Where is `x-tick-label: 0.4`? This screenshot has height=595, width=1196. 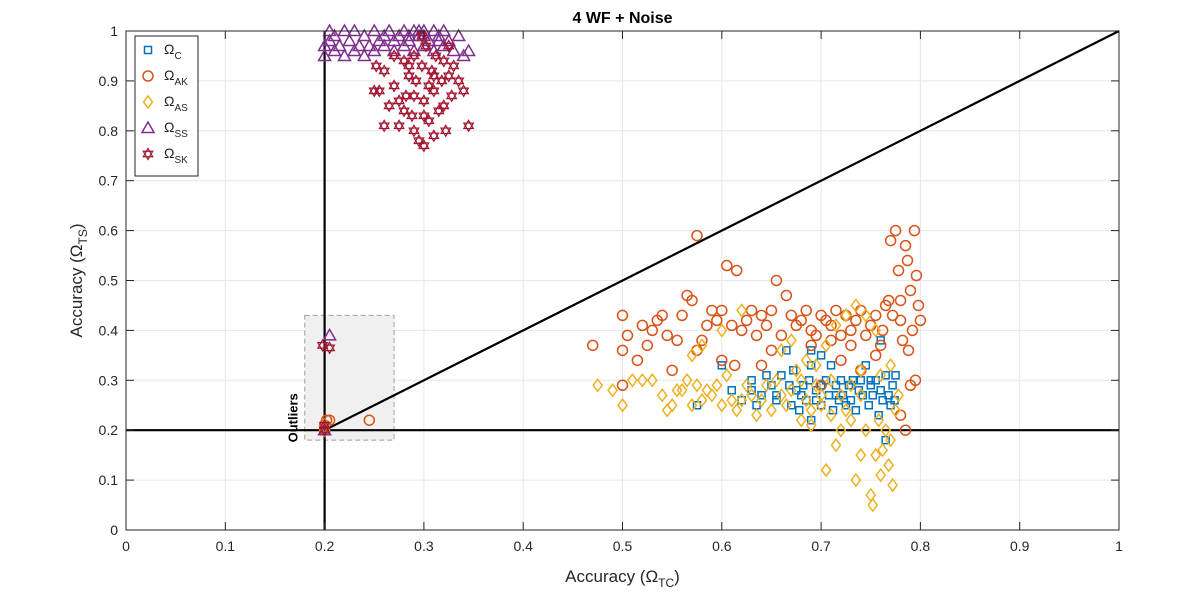 x-tick-label: 0.4 is located at coordinates (523, 546).